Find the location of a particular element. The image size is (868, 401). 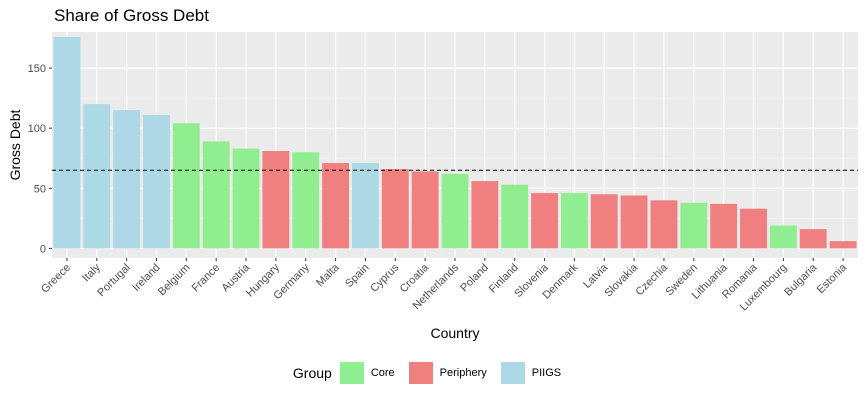

legend-key-piigs is located at coordinates (512, 373).